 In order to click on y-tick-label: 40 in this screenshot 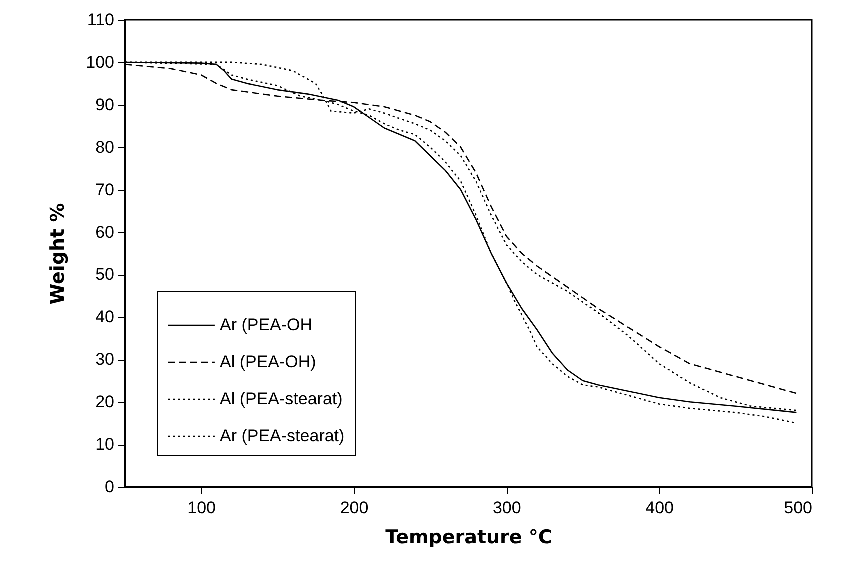, I will do `click(105, 317)`.